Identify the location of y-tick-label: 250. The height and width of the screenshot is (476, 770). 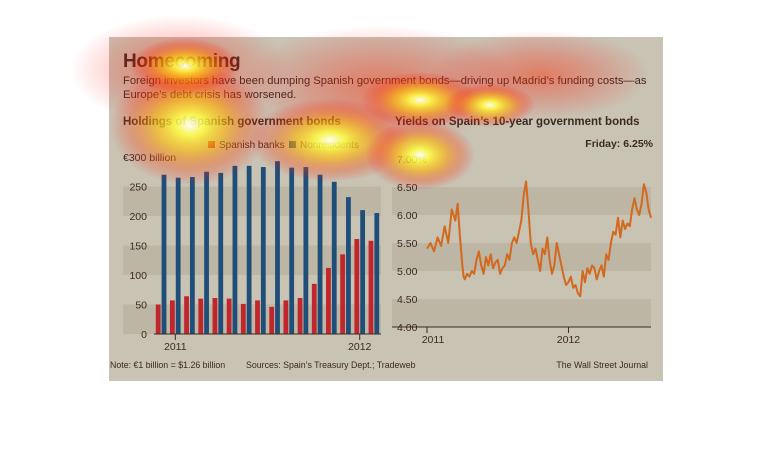
(138, 188).